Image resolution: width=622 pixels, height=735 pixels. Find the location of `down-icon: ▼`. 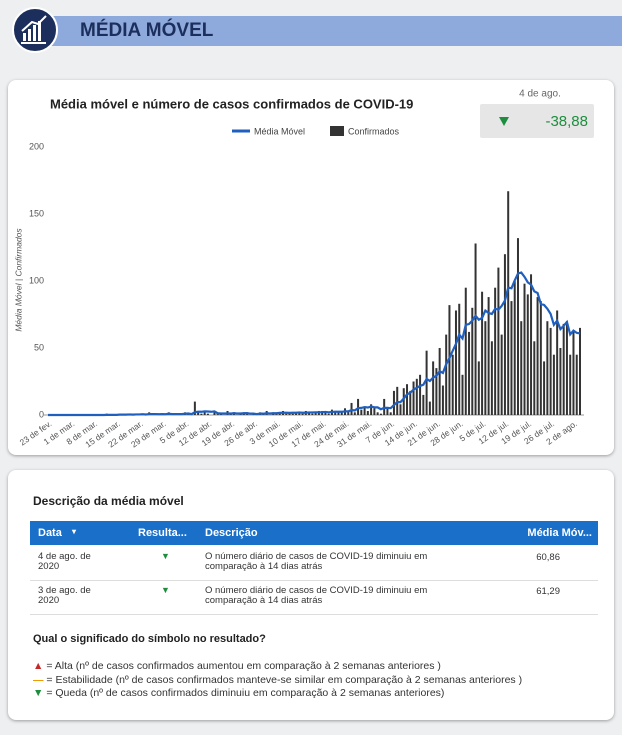

down-icon: ▼ is located at coordinates (38, 693).